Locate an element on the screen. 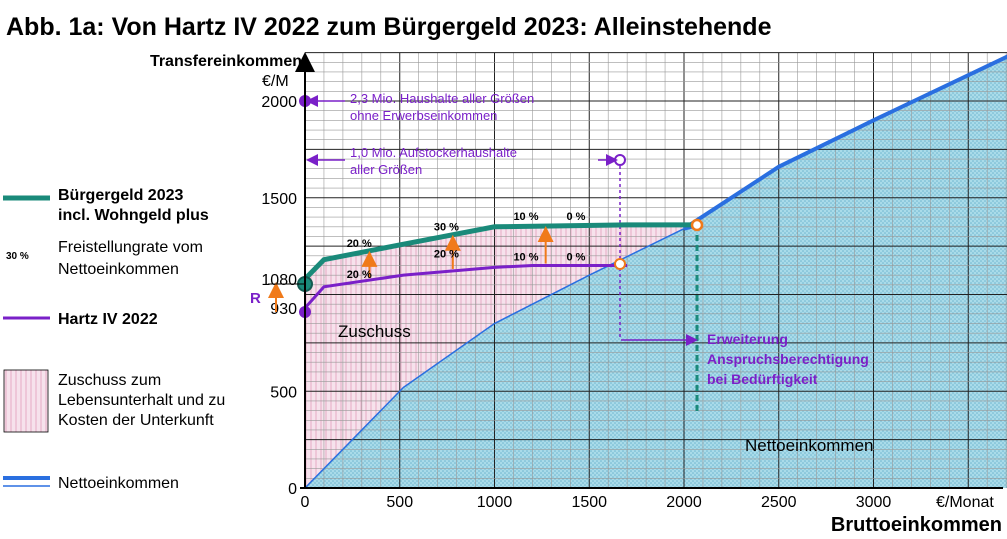 Image resolution: width=1007 pixels, height=539 pixels. nettoeinkommen-label: Nettoeinkommen is located at coordinates (809, 445).